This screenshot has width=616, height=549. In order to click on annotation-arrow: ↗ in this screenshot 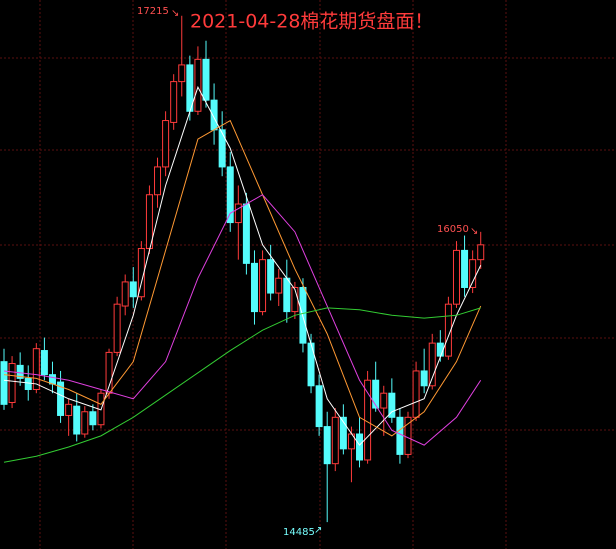, I will do `click(318, 530)`.